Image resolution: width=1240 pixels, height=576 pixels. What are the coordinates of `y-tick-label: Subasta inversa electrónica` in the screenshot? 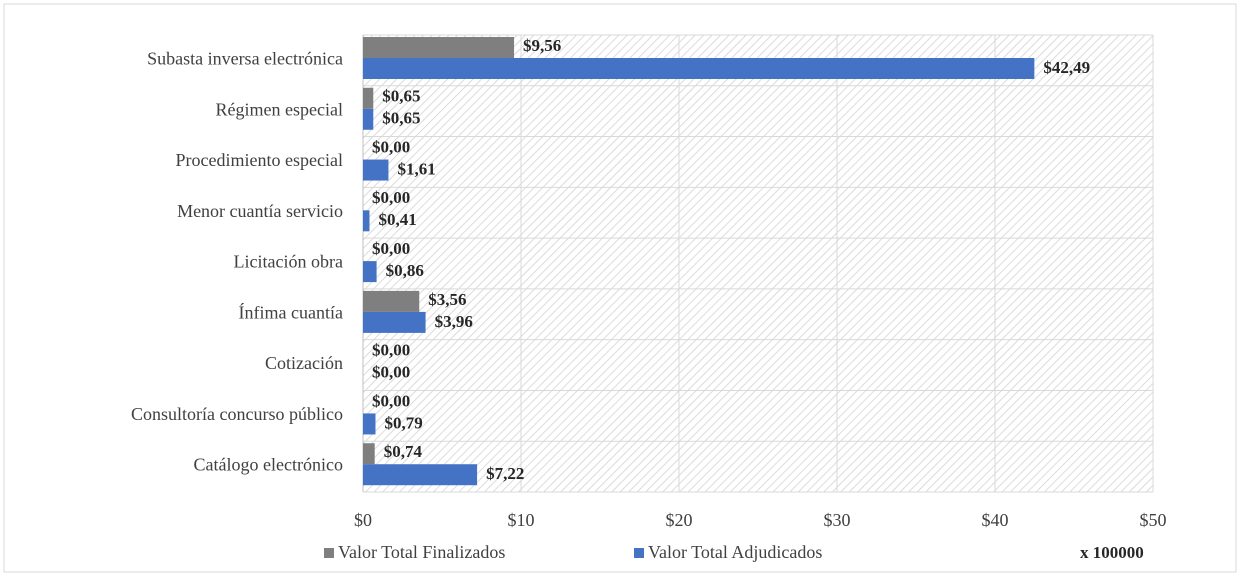 It's located at (245, 59).